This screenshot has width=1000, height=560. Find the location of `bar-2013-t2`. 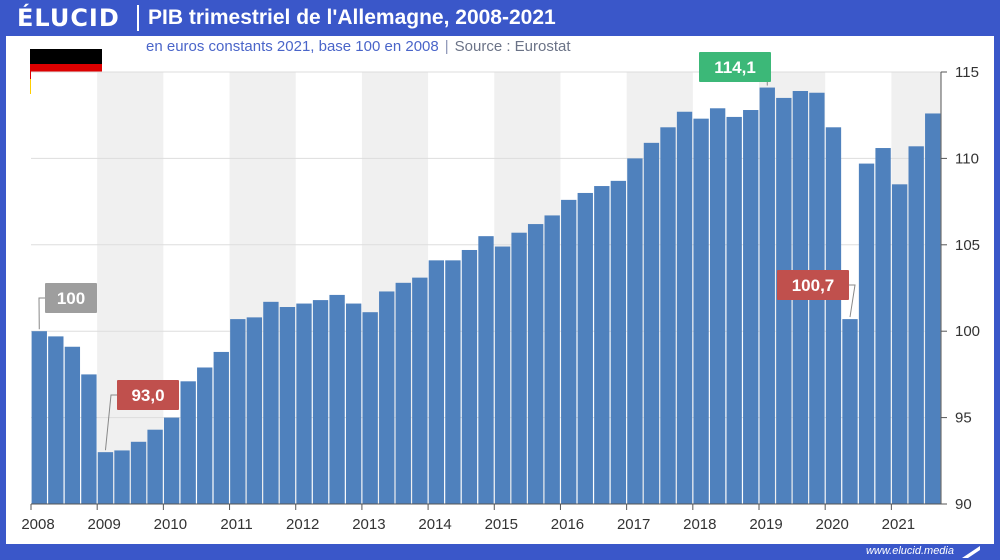

bar-2013-t2 is located at coordinates (387, 397).